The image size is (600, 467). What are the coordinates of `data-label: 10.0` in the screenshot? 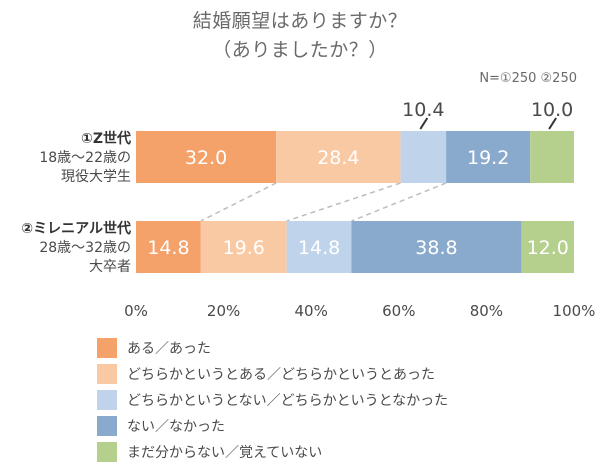 It's located at (552, 110).